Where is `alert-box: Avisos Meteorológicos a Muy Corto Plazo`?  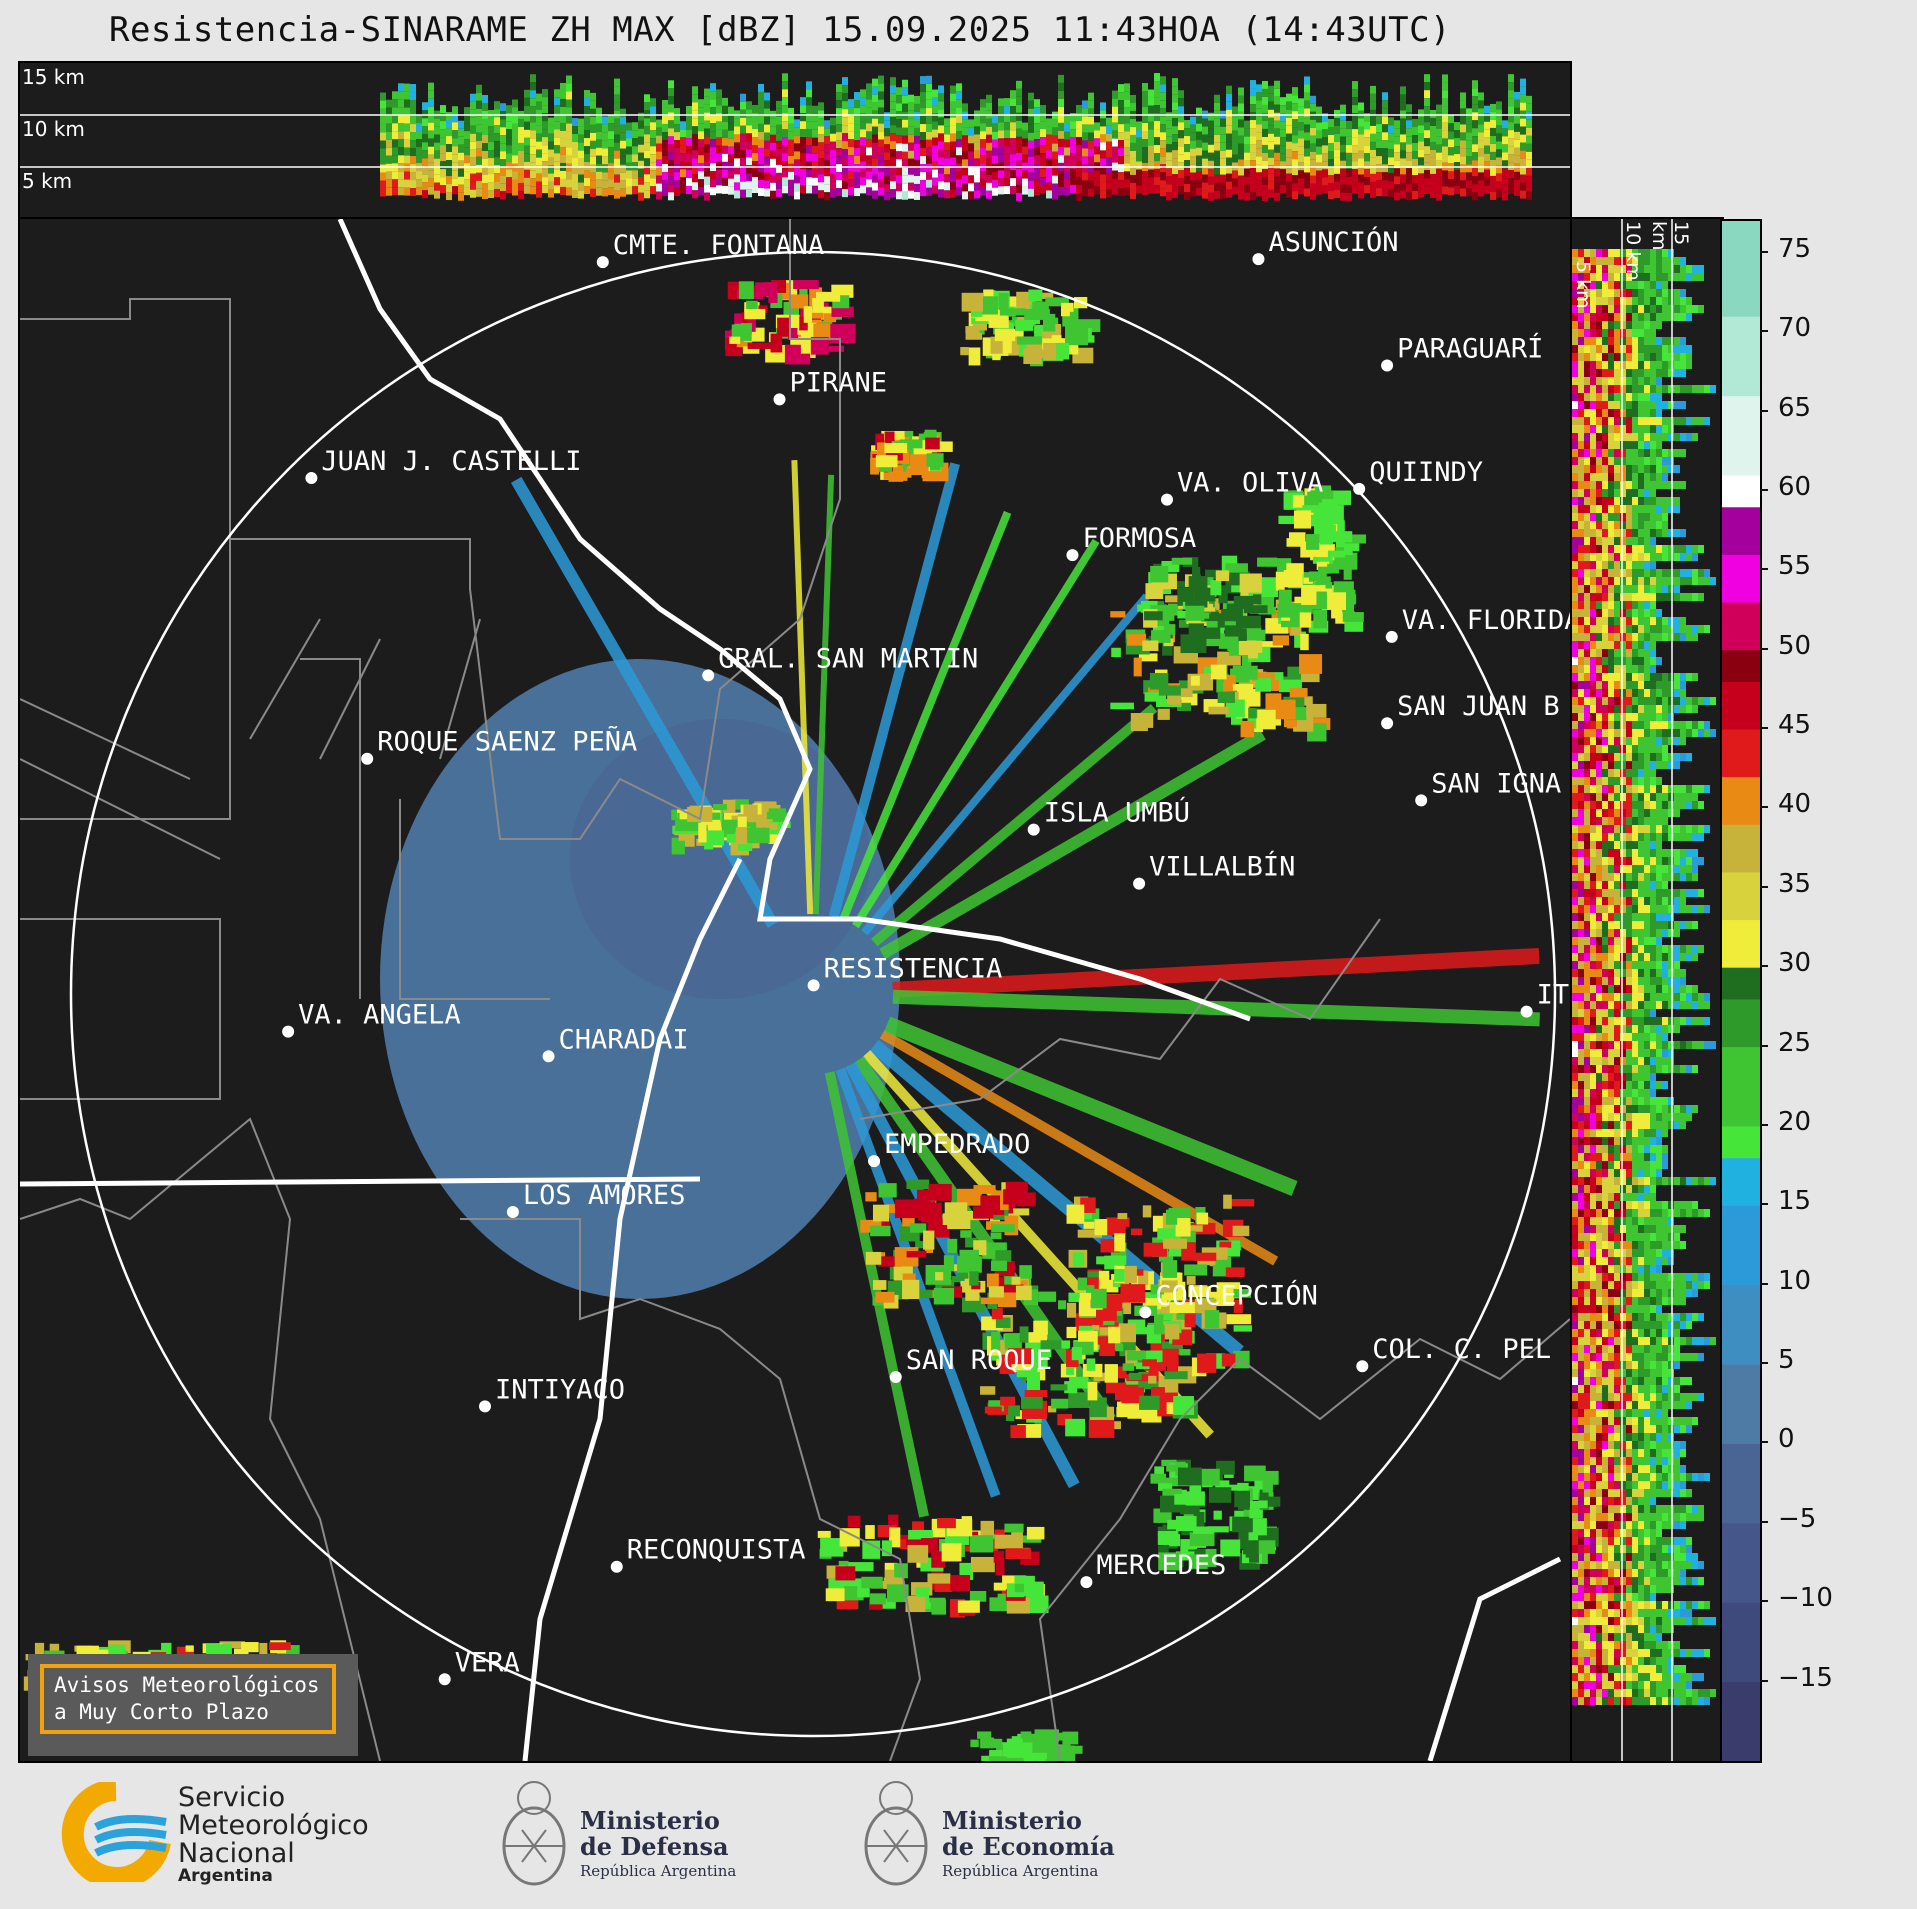
alert-box: Avisos Meteorológicos a Muy Corto Plazo is located at coordinates (193, 1705).